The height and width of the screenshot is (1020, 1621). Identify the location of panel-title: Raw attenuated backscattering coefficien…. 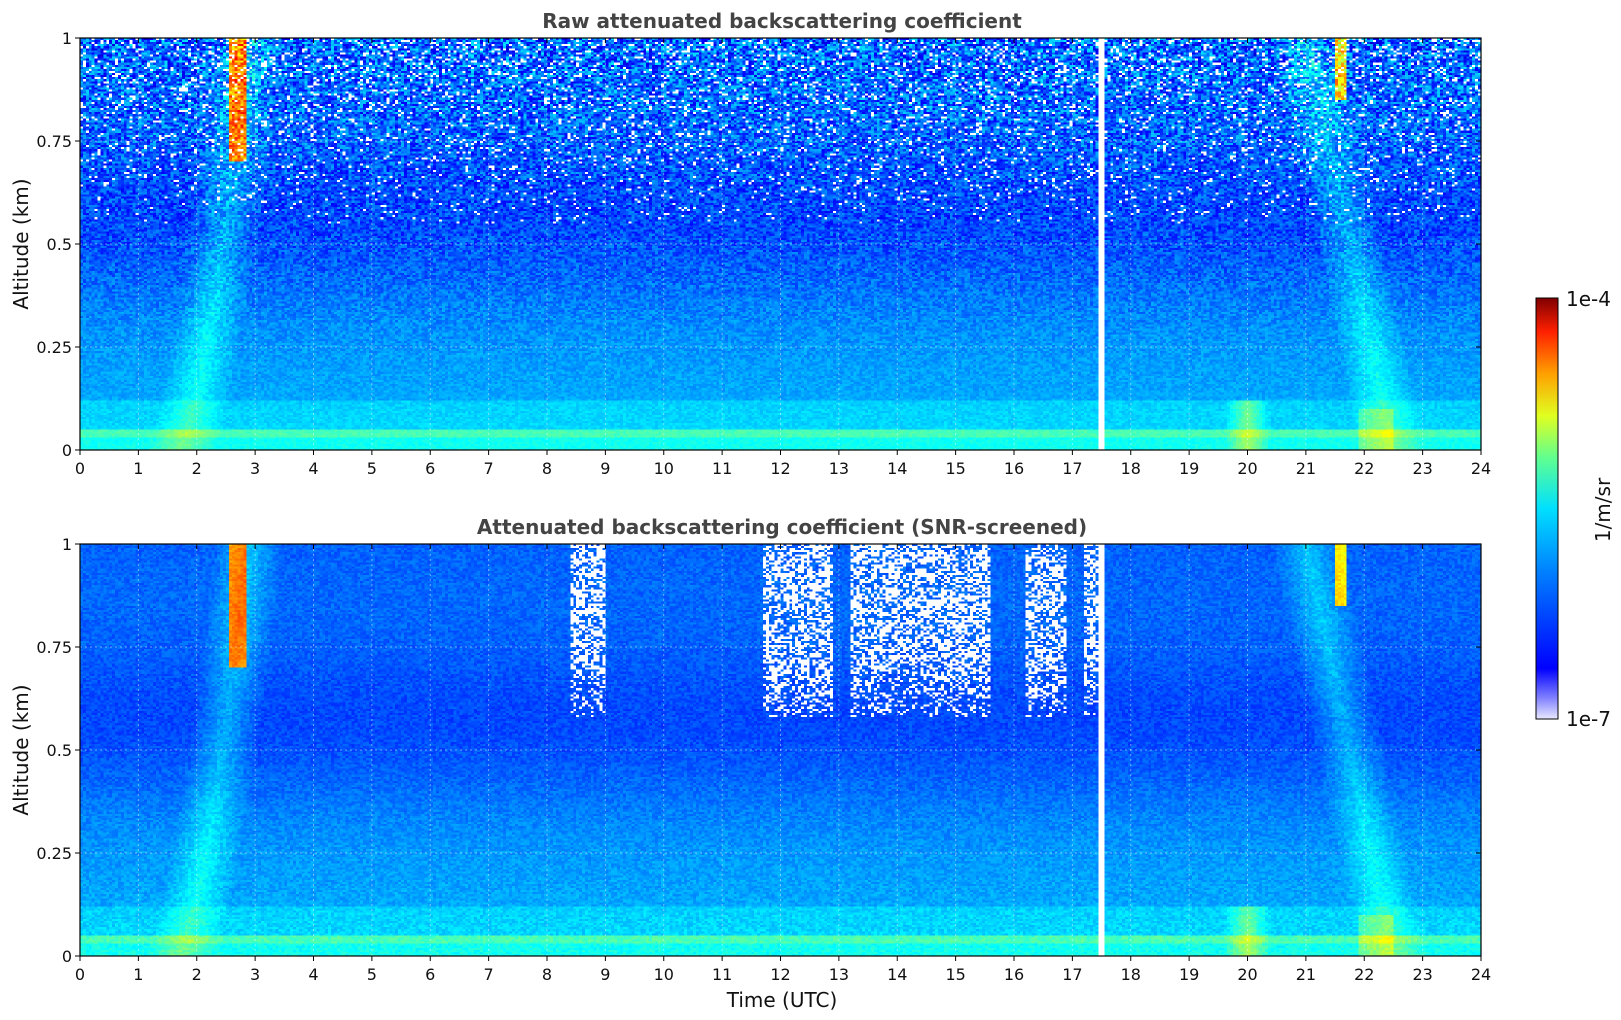
(782, 21).